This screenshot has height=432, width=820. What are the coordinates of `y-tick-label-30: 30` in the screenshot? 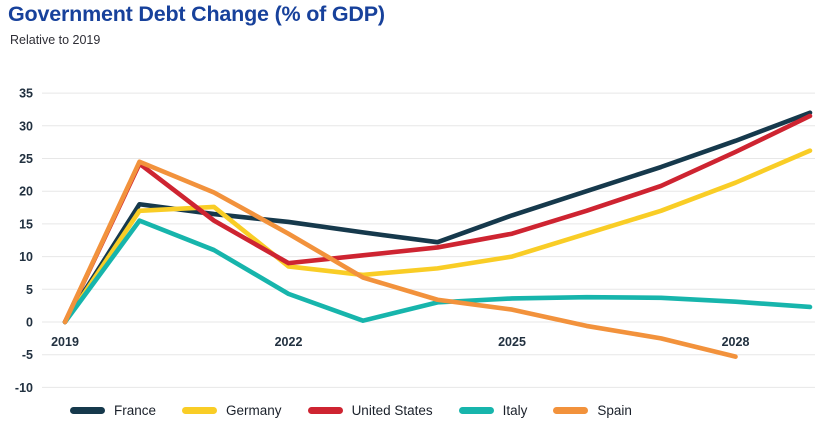 It's located at (26, 126).